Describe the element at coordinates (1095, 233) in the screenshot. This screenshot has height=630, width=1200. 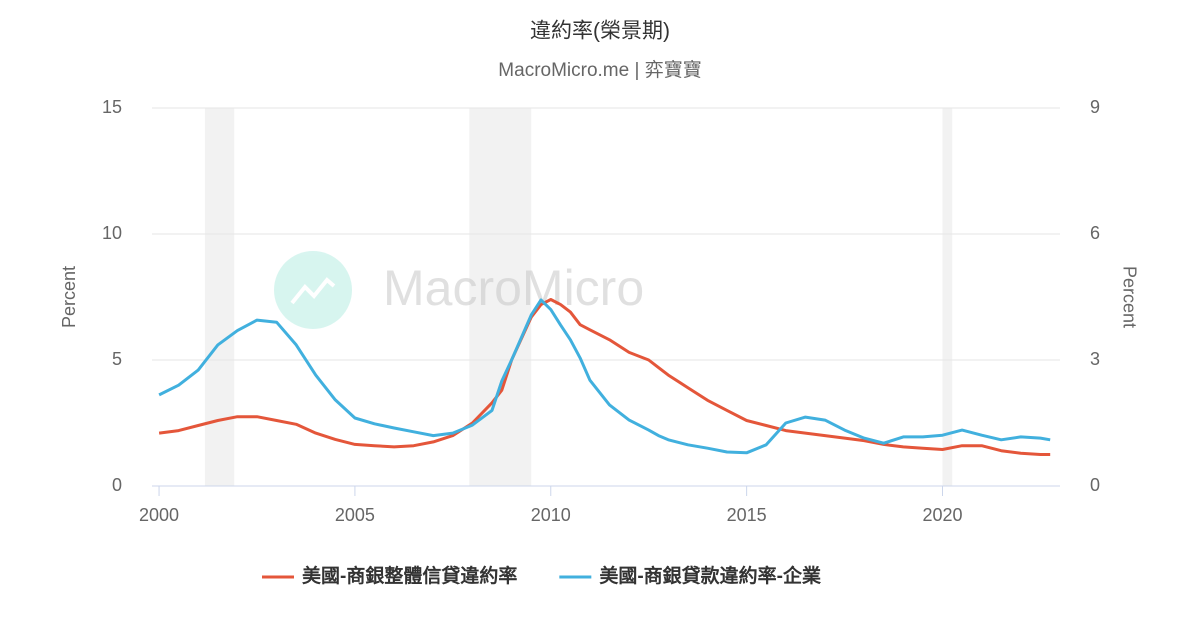
I see `y2-tick-label: 6` at that location.